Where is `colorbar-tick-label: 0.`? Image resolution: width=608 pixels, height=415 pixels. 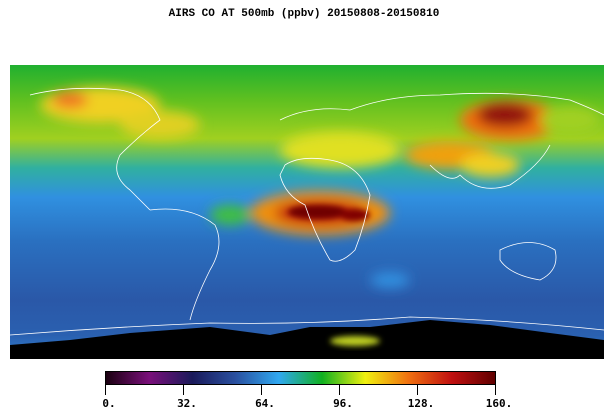
colorbar-tick-label: 0. is located at coordinates (109, 403).